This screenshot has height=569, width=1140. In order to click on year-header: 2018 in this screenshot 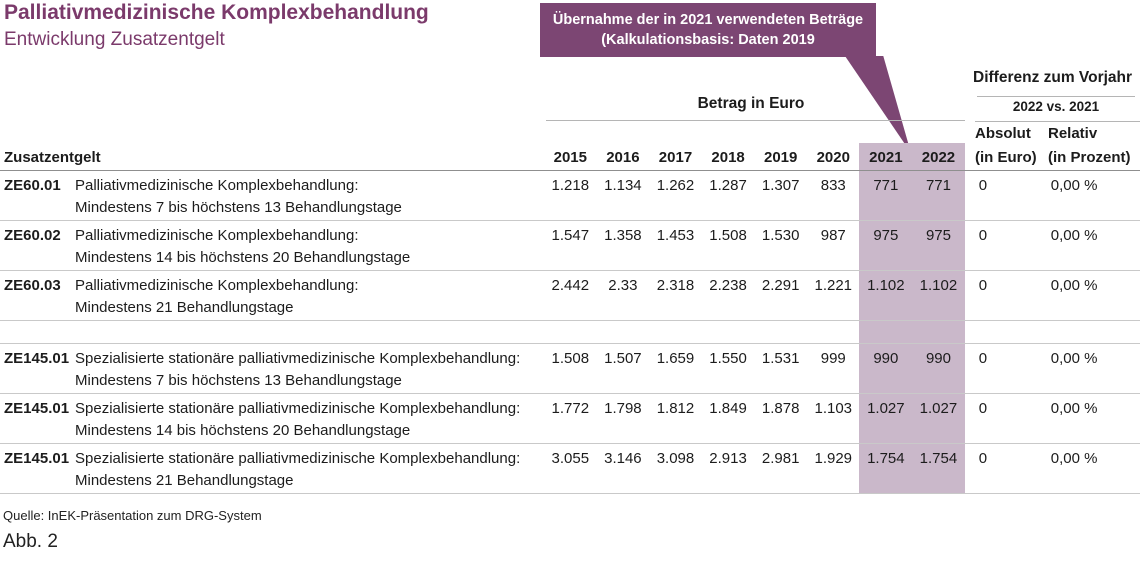, I will do `click(728, 157)`.